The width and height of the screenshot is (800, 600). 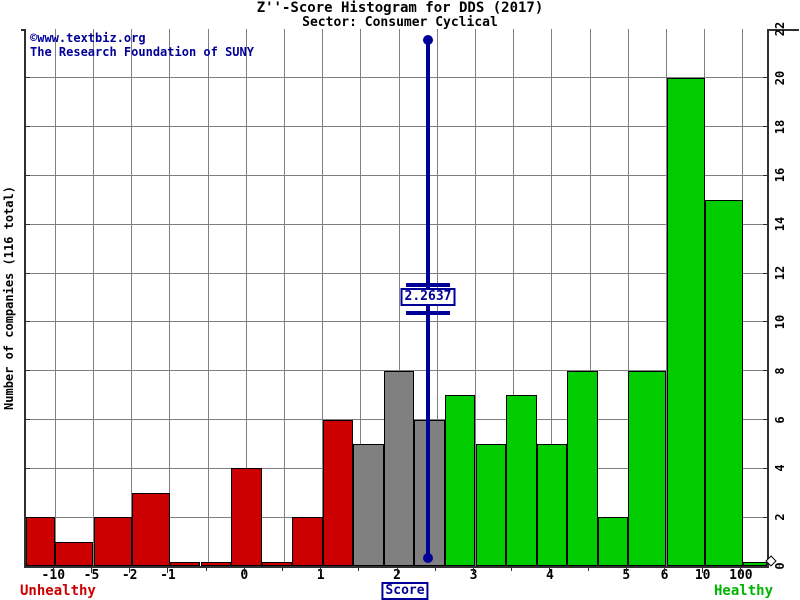 What do you see at coordinates (428, 558) in the screenshot?
I see `marker-bottom-dot` at bounding box center [428, 558].